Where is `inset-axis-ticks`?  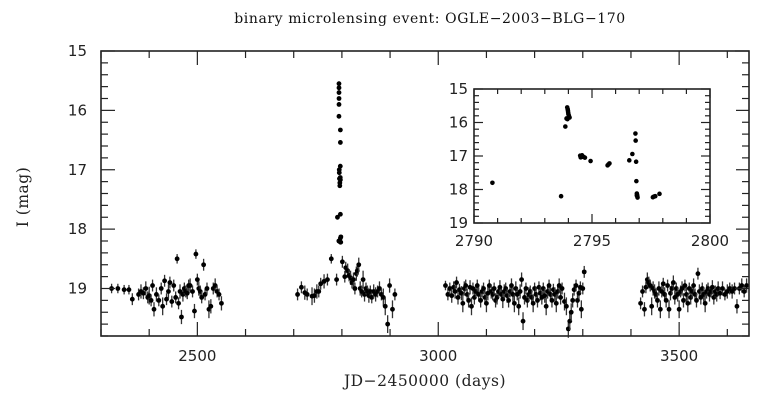 inset-axis-ticks is located at coordinates (592, 156).